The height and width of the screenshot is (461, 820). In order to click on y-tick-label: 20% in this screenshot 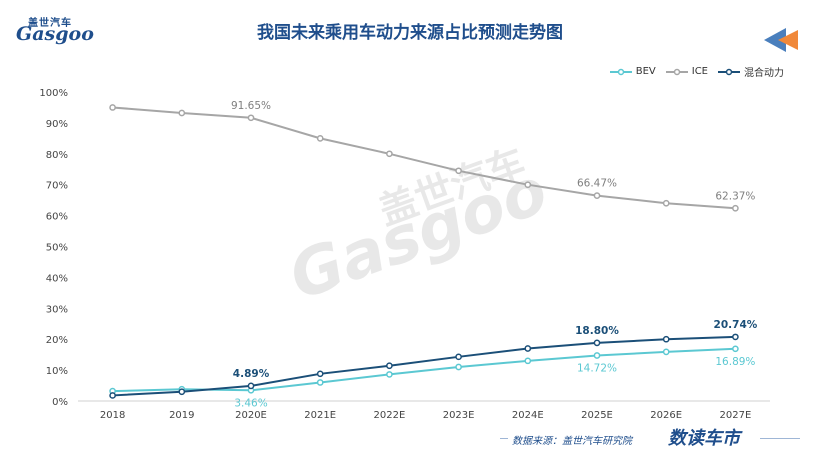, I will do `click(57, 340)`.